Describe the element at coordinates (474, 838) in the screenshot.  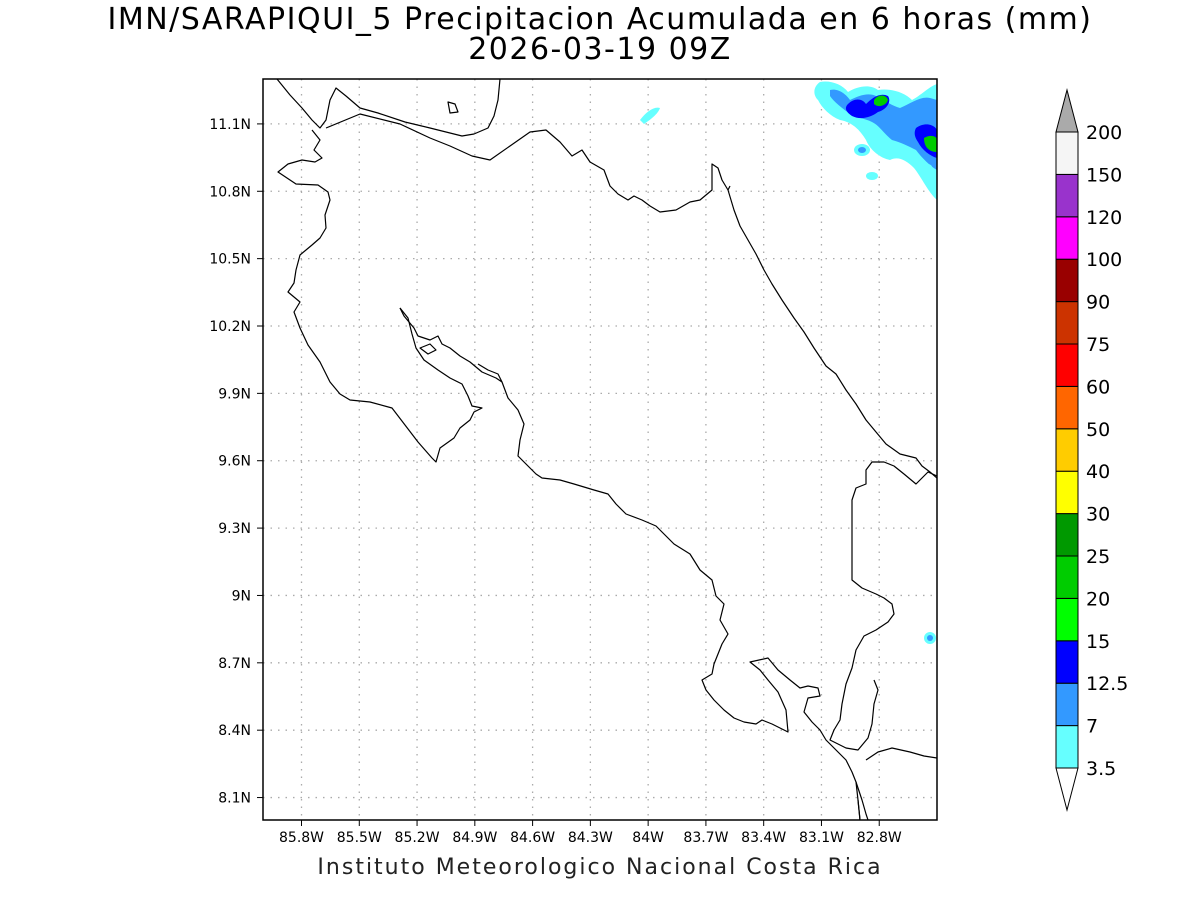
I see `lon-tick-label: 84.9W` at that location.